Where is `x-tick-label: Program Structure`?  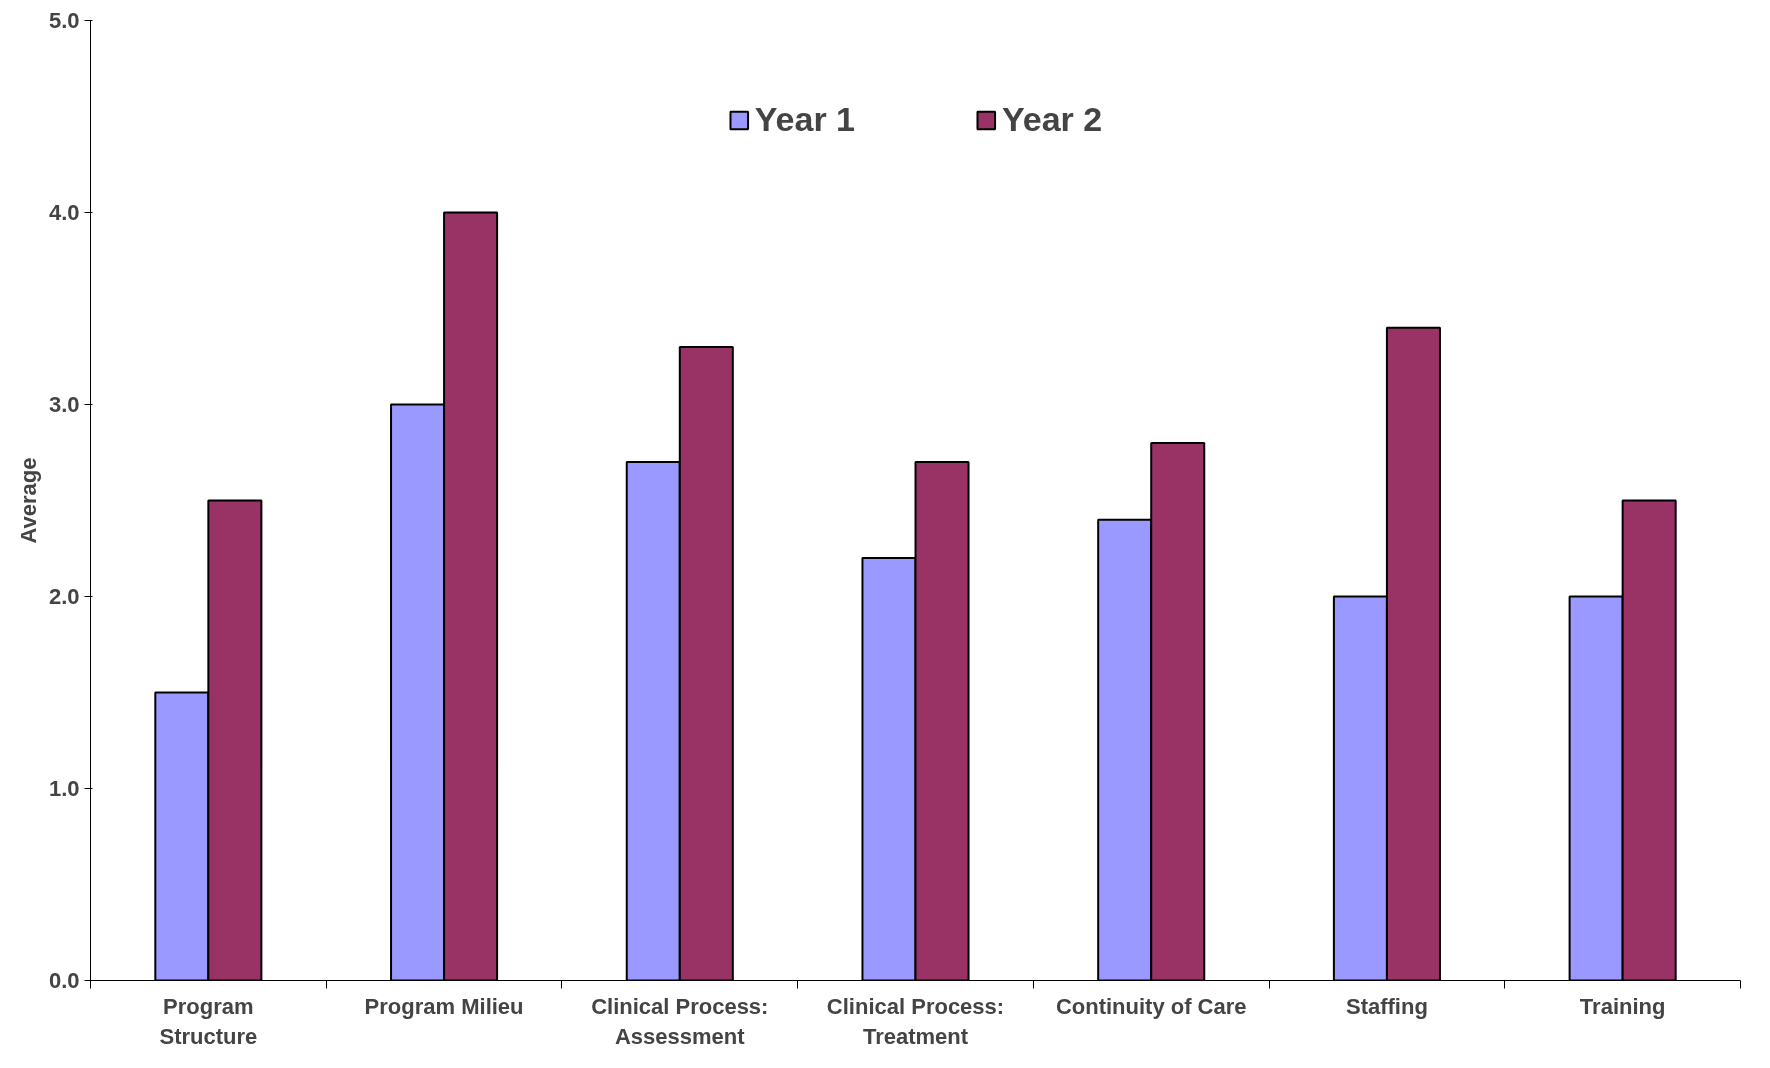 x-tick-label: Program Structure is located at coordinates (208, 1021).